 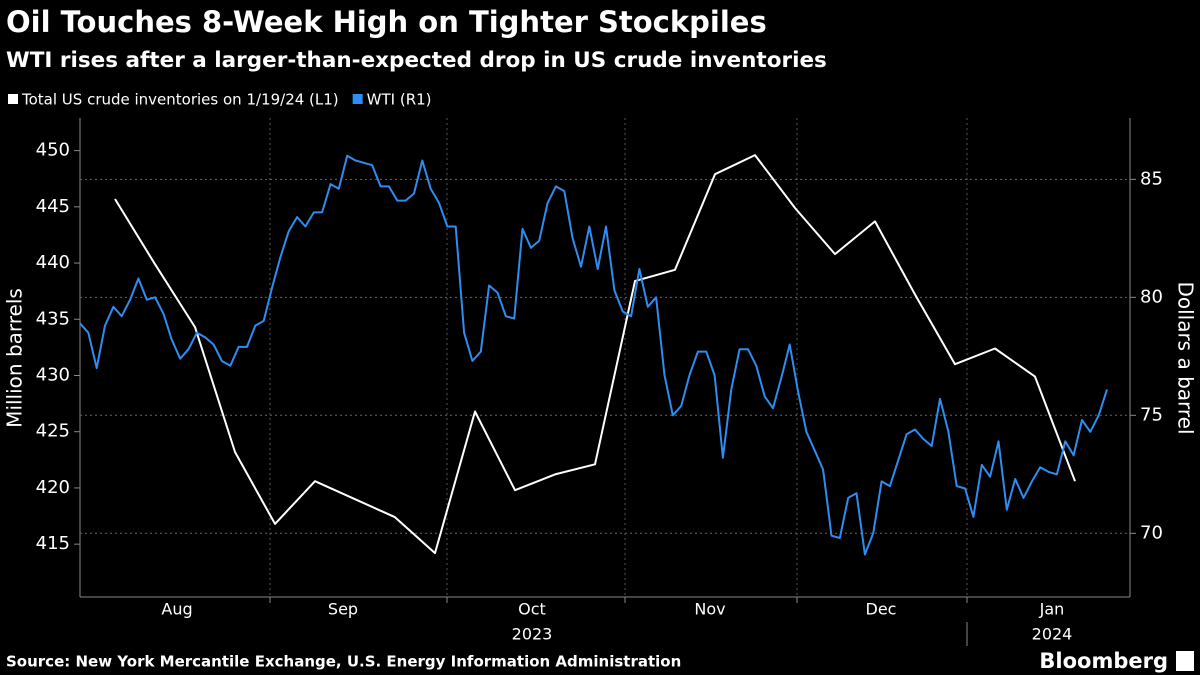 I want to click on y-tick-label: 415, so click(x=53, y=543).